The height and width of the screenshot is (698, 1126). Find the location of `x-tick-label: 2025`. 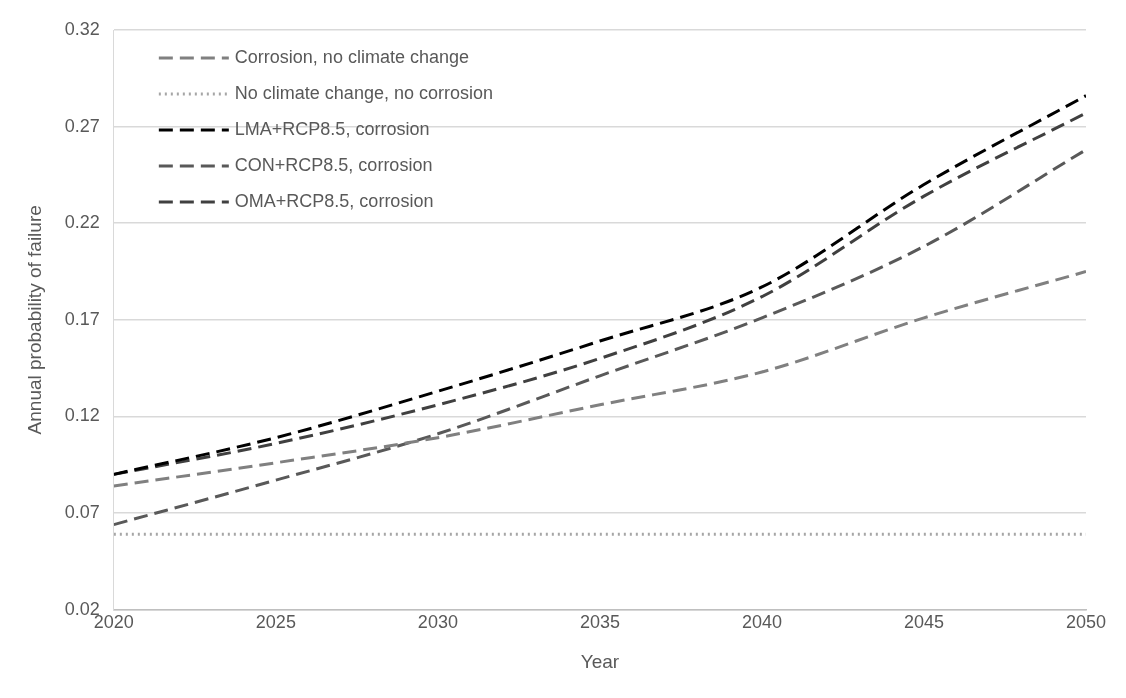

x-tick-label: 2025 is located at coordinates (275, 622).